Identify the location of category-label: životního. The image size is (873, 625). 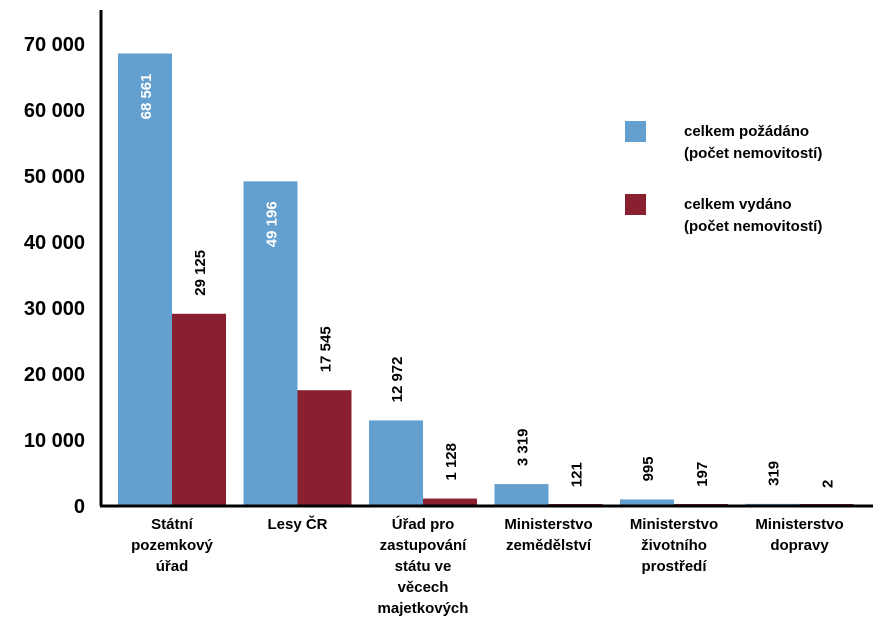
(674, 545).